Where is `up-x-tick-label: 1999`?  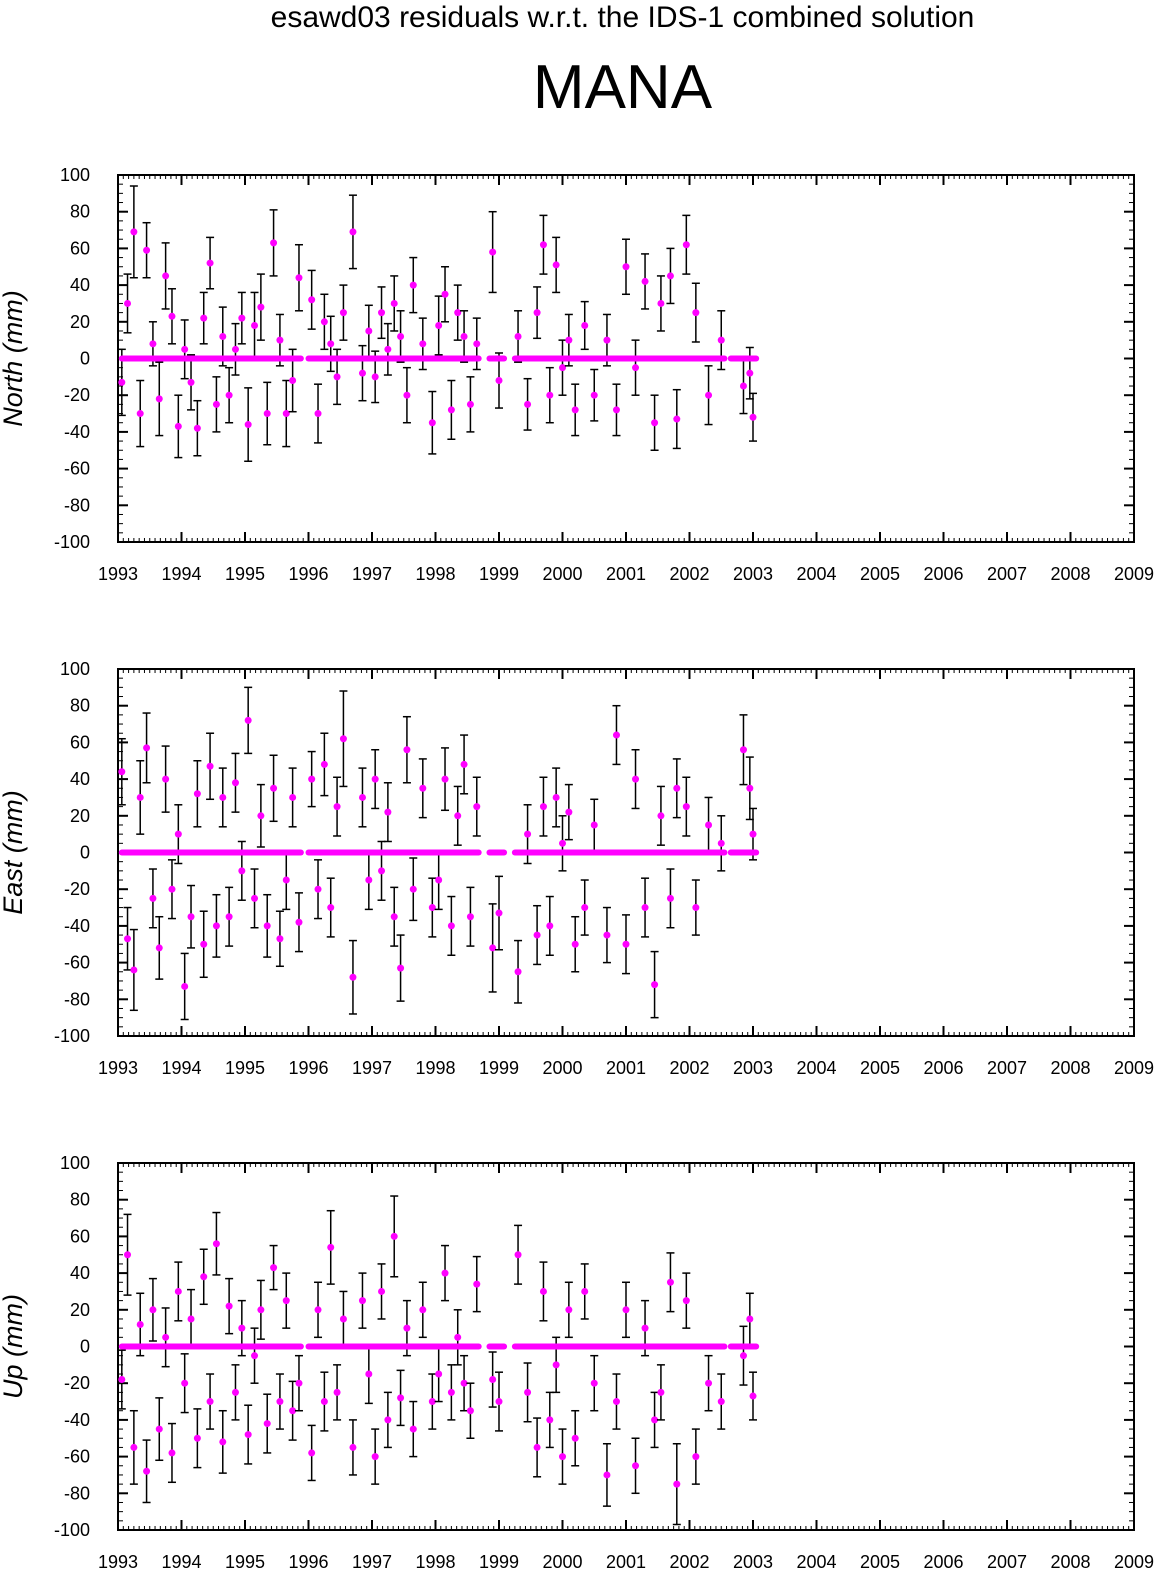 up-x-tick-label: 1999 is located at coordinates (499, 1562).